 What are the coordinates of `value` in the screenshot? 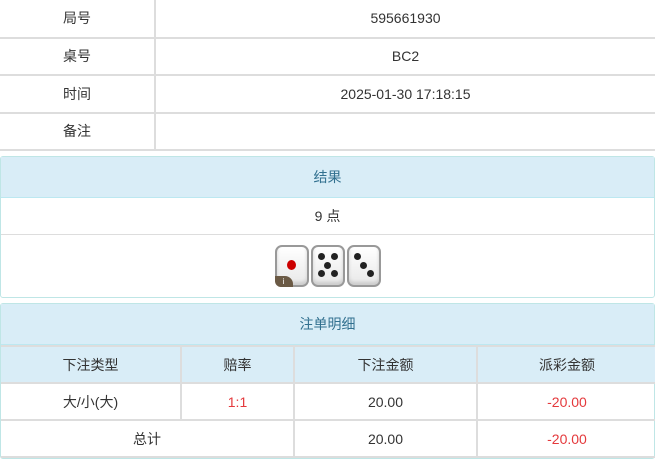 It's located at (404, 131).